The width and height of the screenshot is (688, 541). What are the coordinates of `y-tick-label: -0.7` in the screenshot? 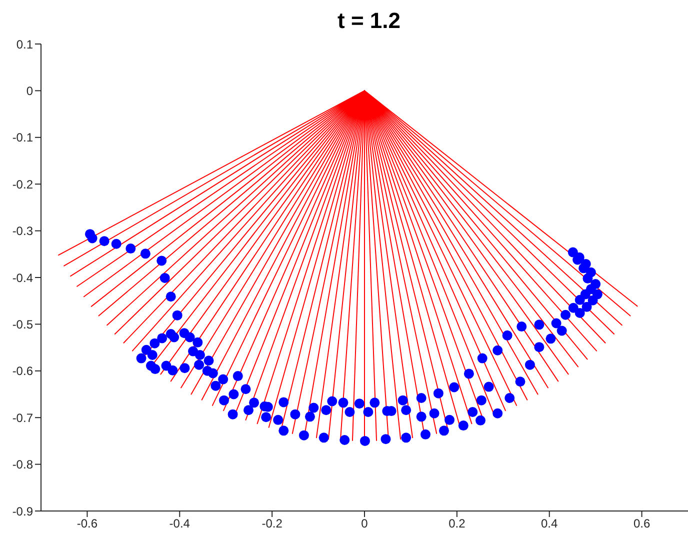 It's located at (23, 417).